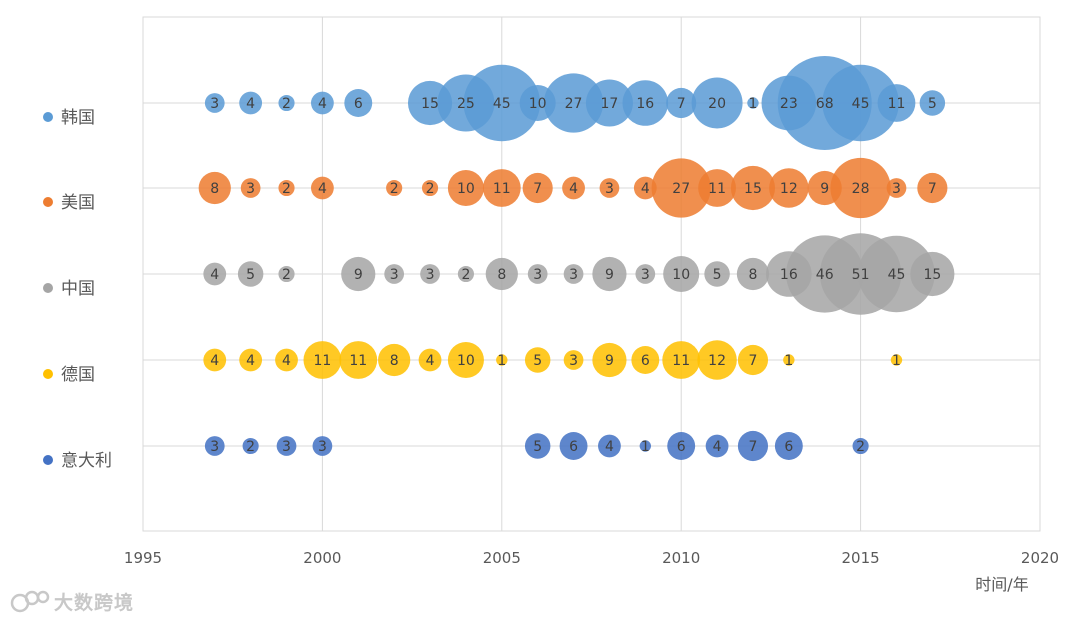 The image size is (1080, 623). I want to click on watermark-logo-icon, so click(30, 601).